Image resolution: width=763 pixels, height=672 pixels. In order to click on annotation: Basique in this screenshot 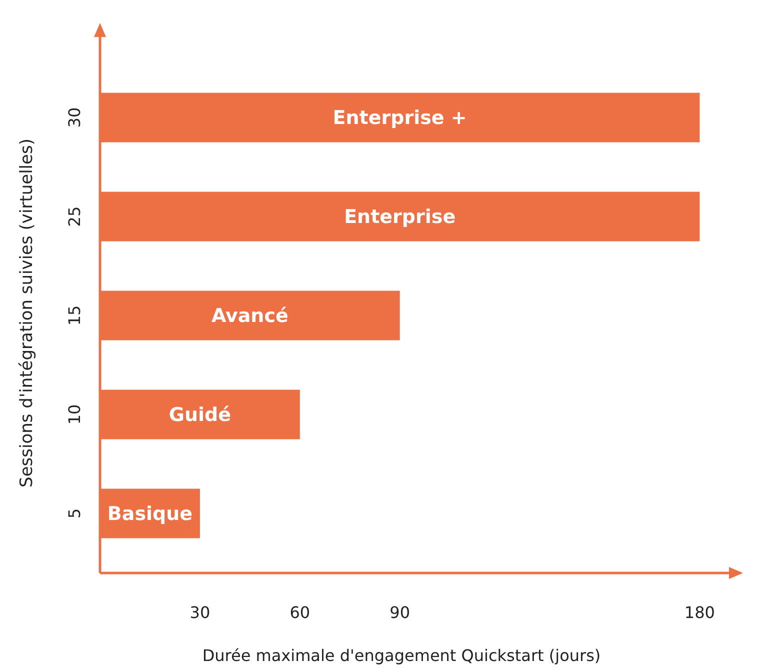, I will do `click(150, 514)`.